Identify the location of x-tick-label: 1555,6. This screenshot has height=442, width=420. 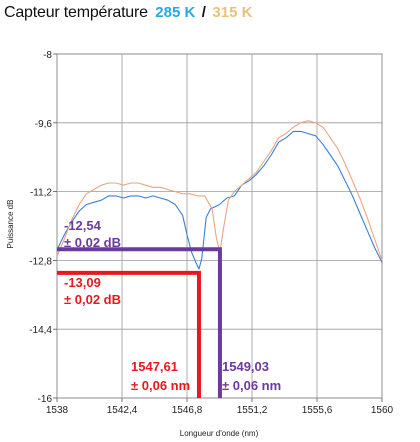
(317, 410).